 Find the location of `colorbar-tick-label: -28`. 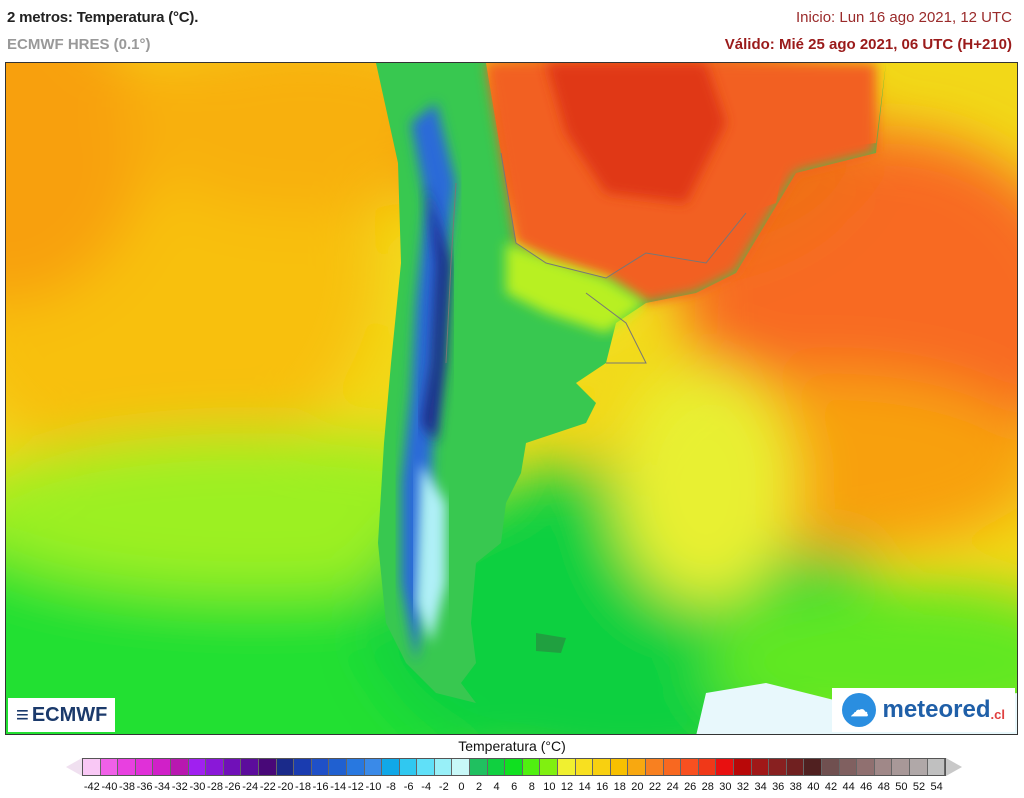

colorbar-tick-label: -28 is located at coordinates (215, 787).